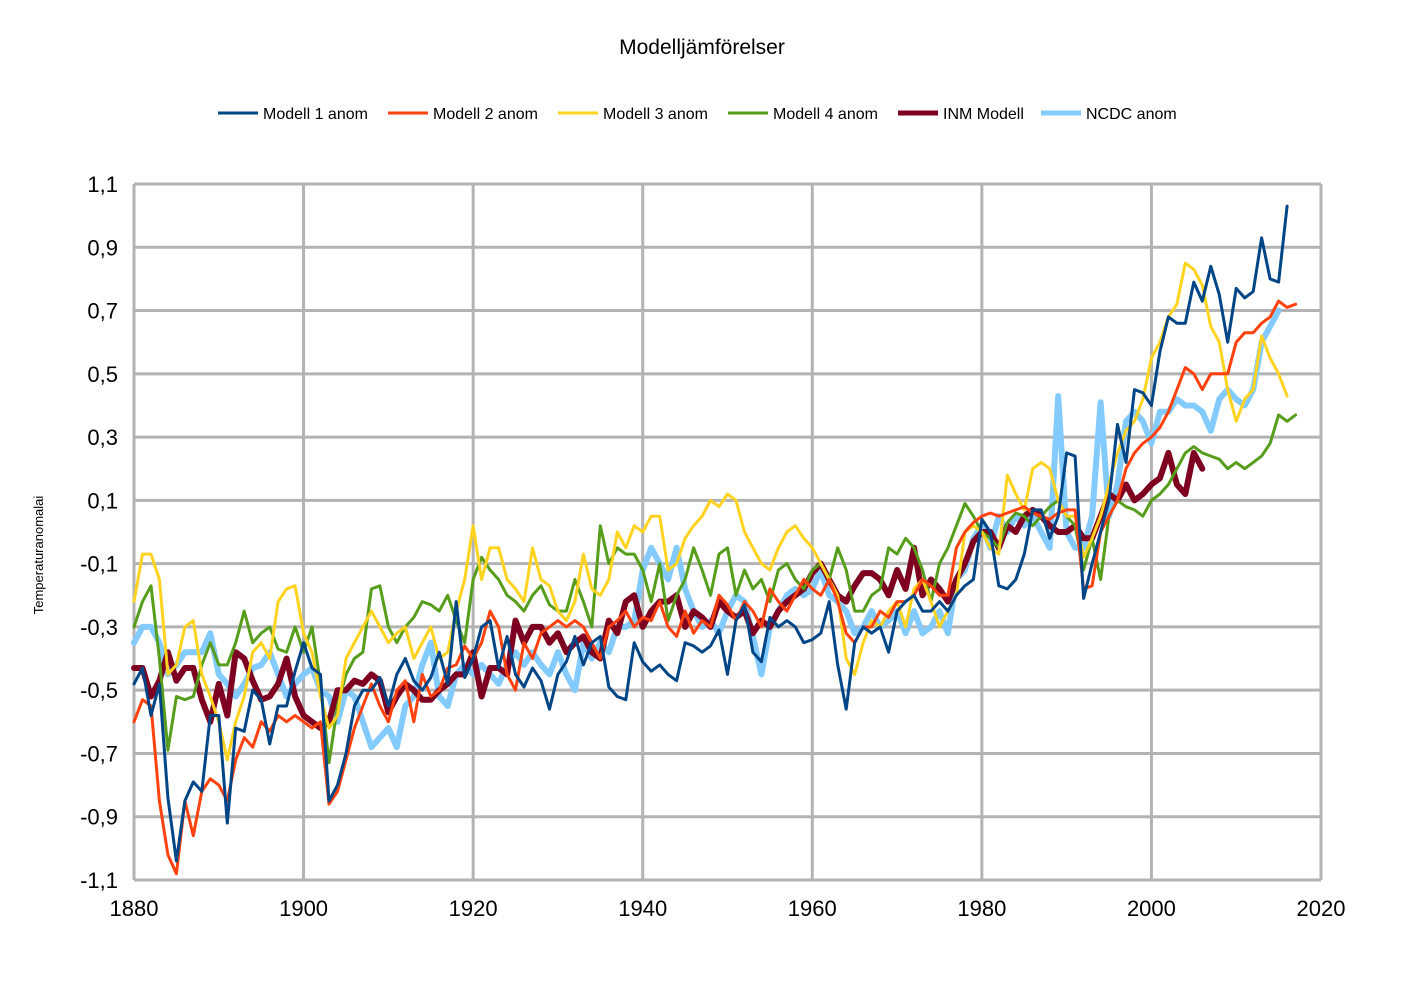  Describe the element at coordinates (303, 908) in the screenshot. I see `x-tick-label: 1900` at that location.